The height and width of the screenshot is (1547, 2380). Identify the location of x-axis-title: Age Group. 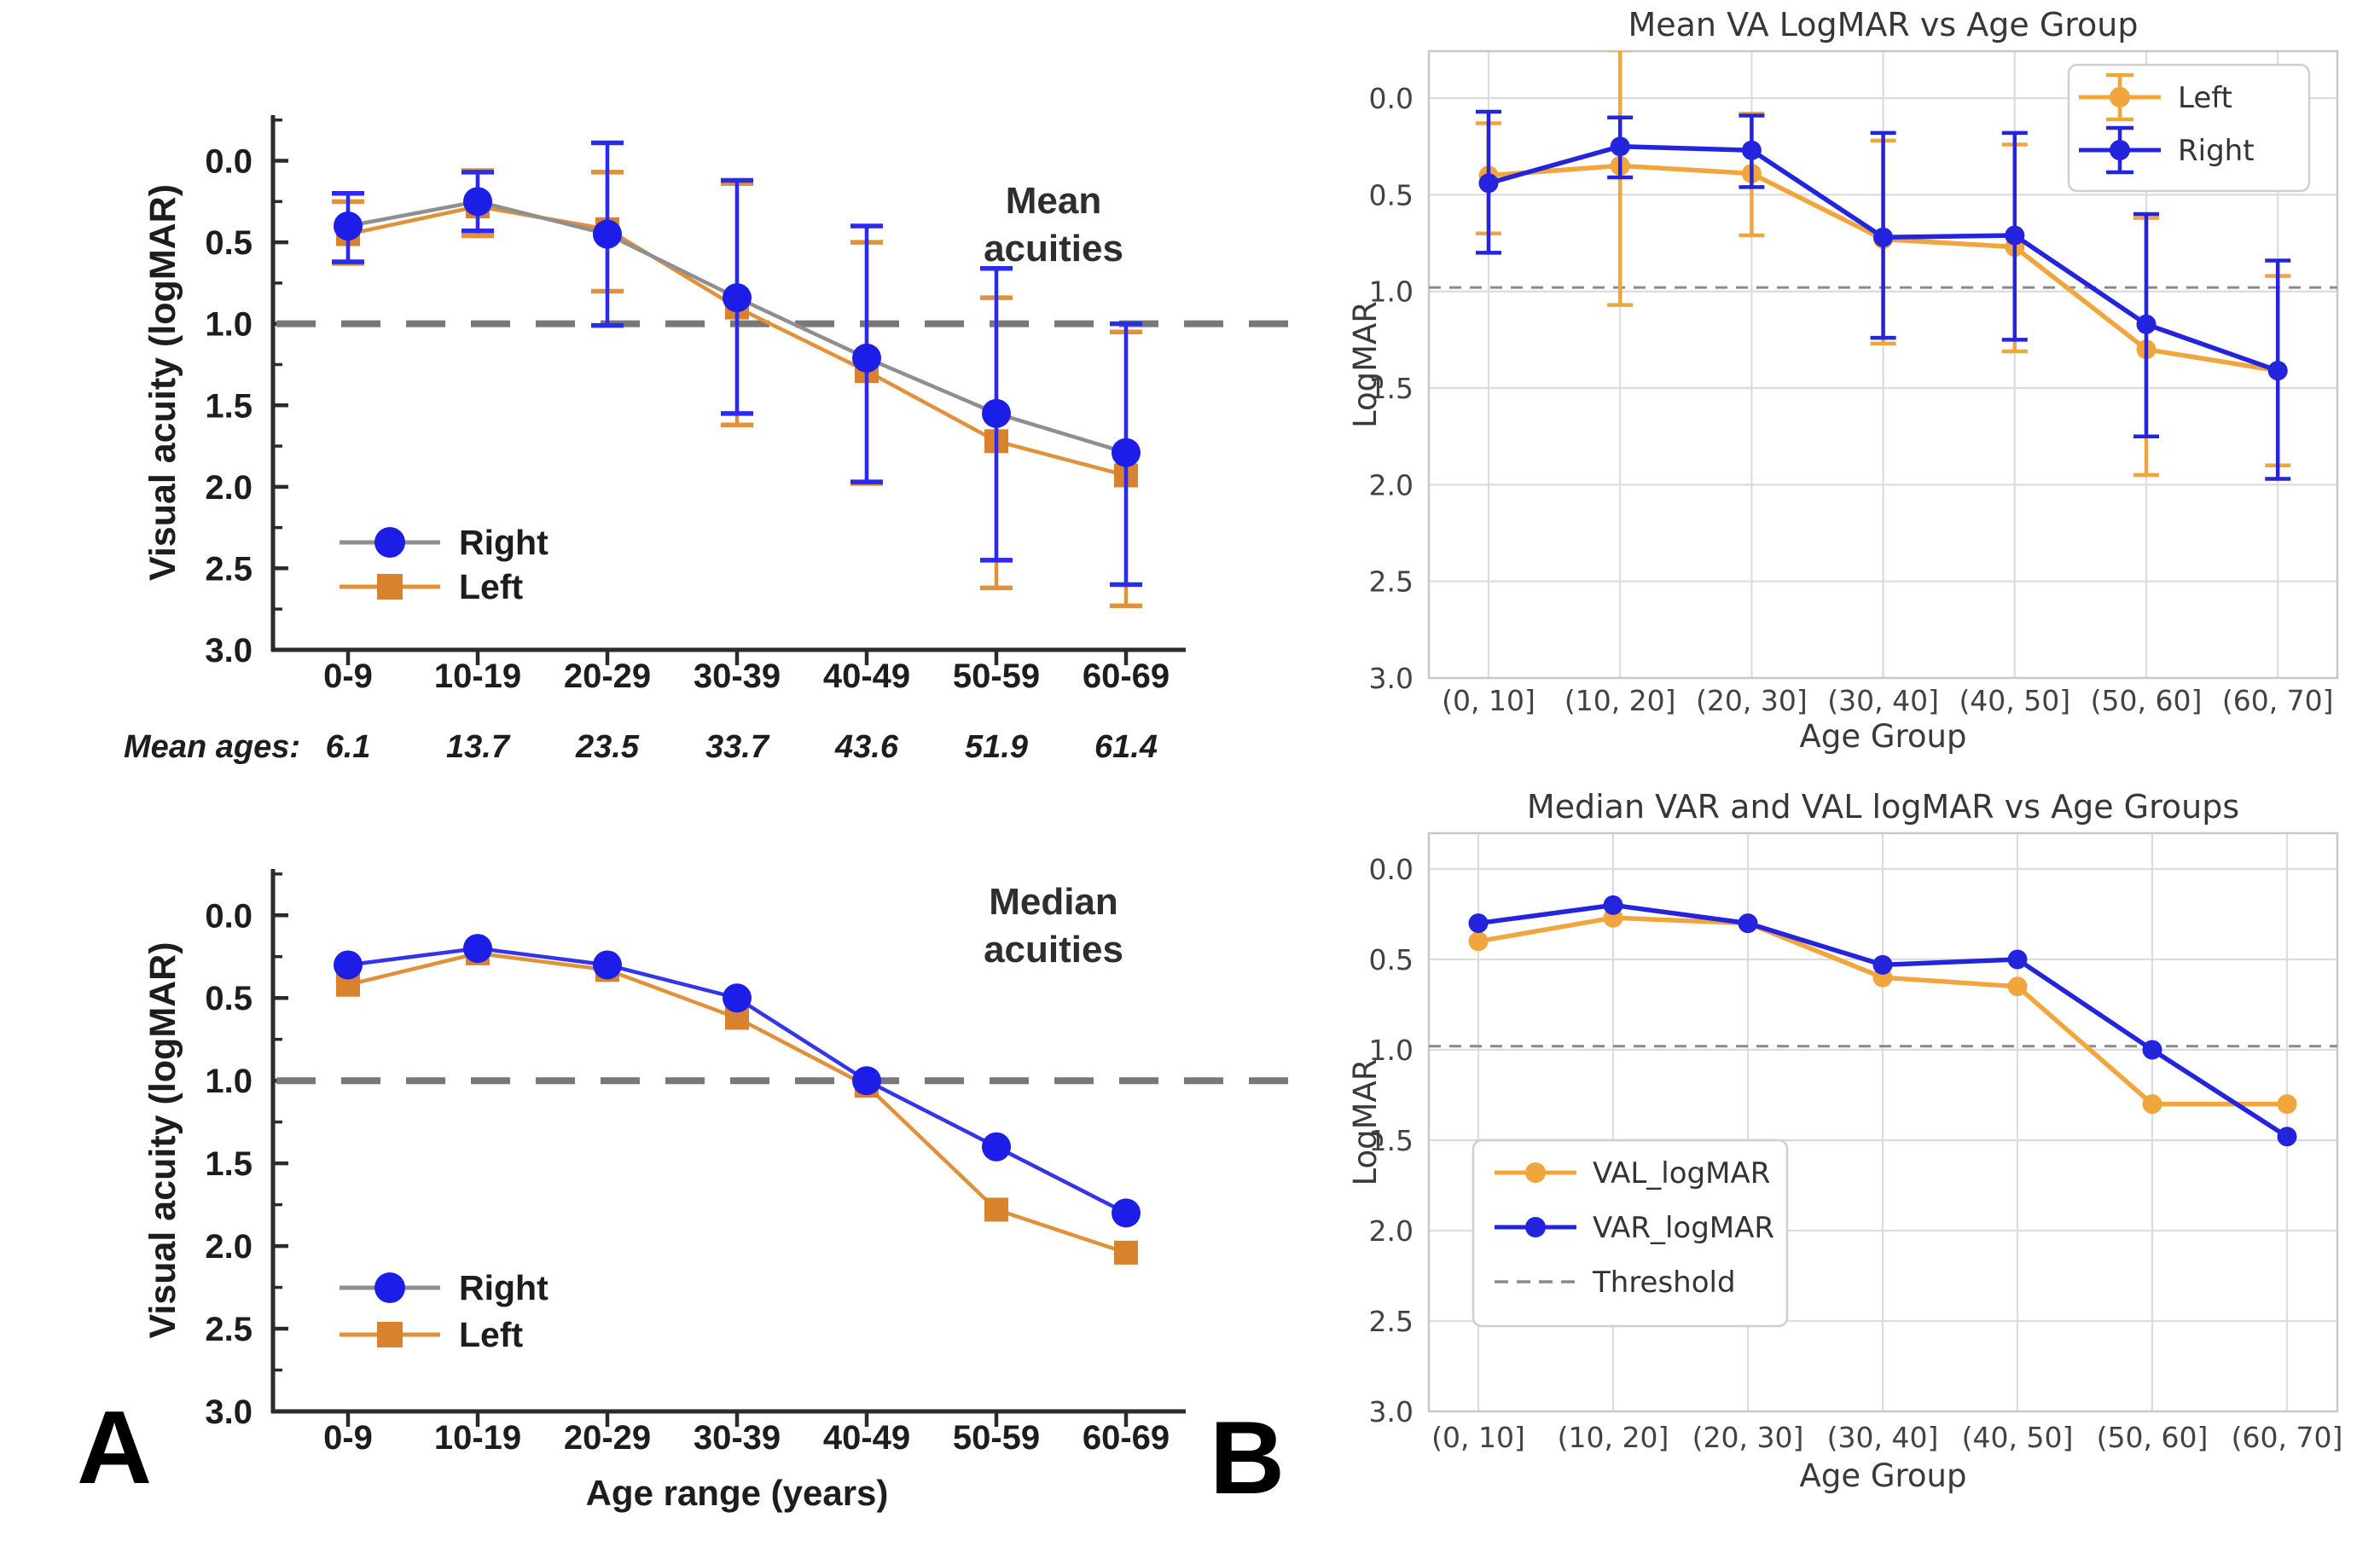
(1883, 736).